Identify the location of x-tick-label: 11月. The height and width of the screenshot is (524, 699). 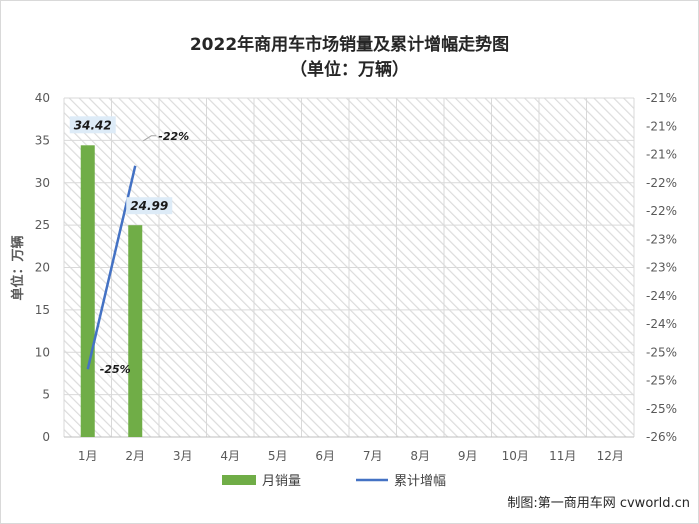
(562, 456).